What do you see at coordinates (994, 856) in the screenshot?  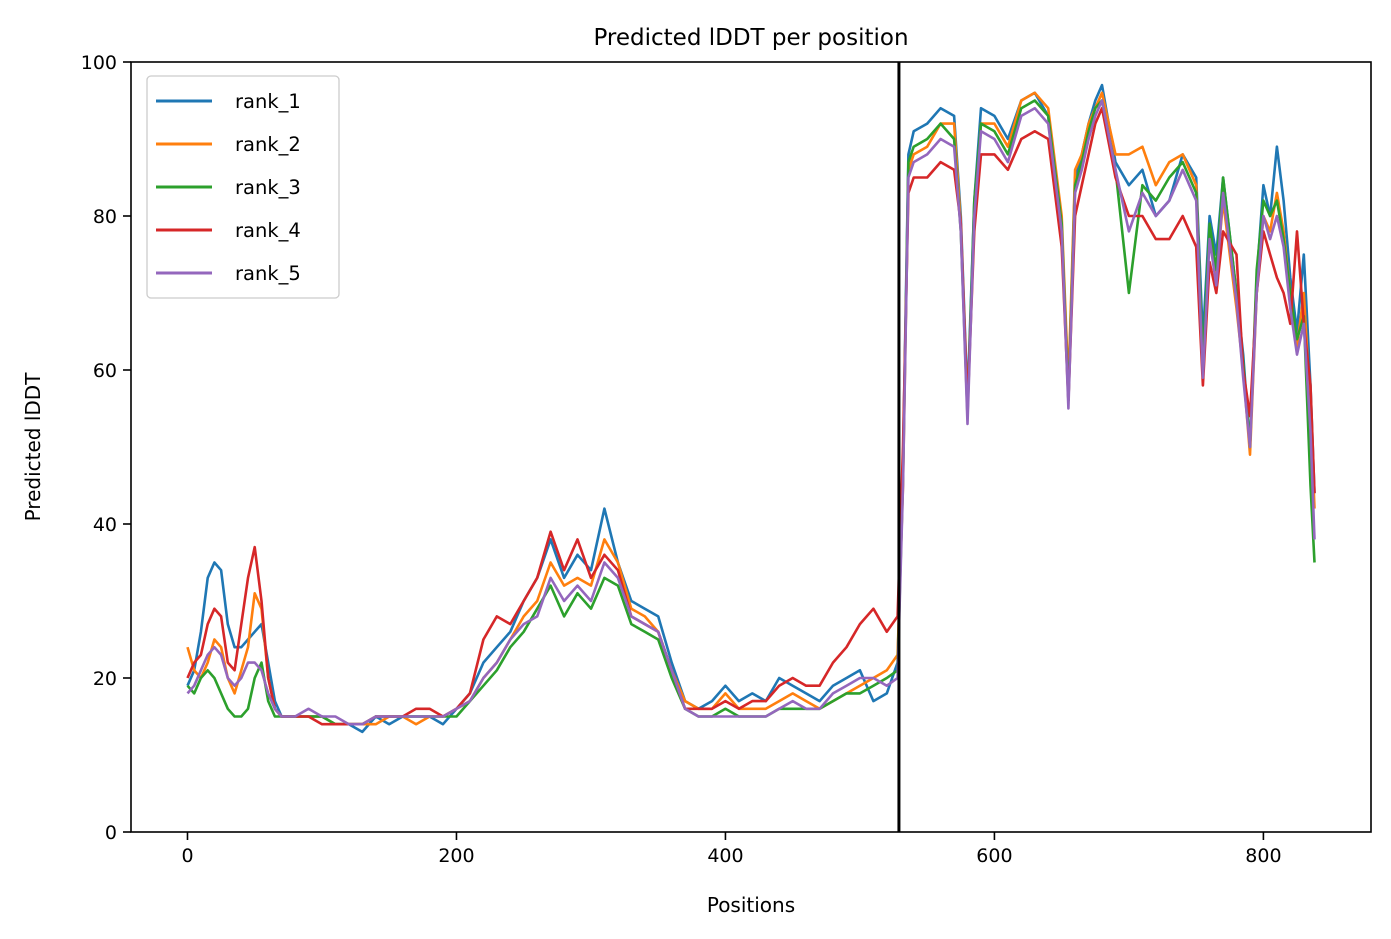 I see `x-tick-label: 600` at bounding box center [994, 856].